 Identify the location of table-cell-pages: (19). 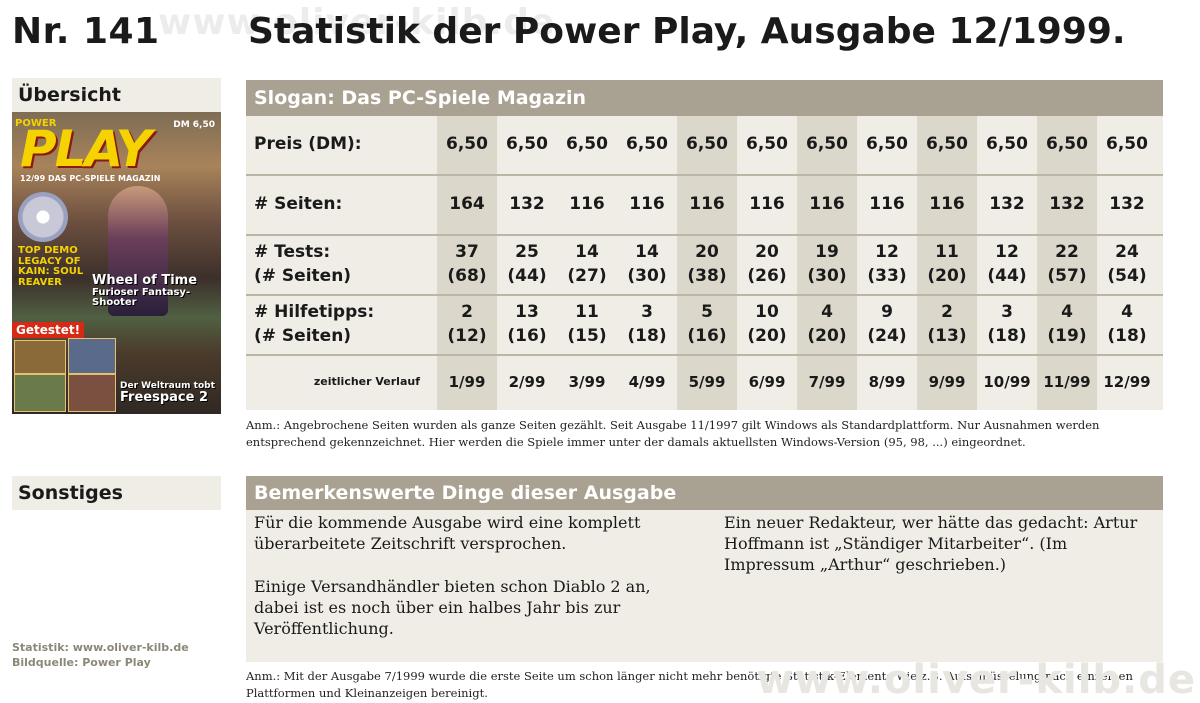
(1067, 336).